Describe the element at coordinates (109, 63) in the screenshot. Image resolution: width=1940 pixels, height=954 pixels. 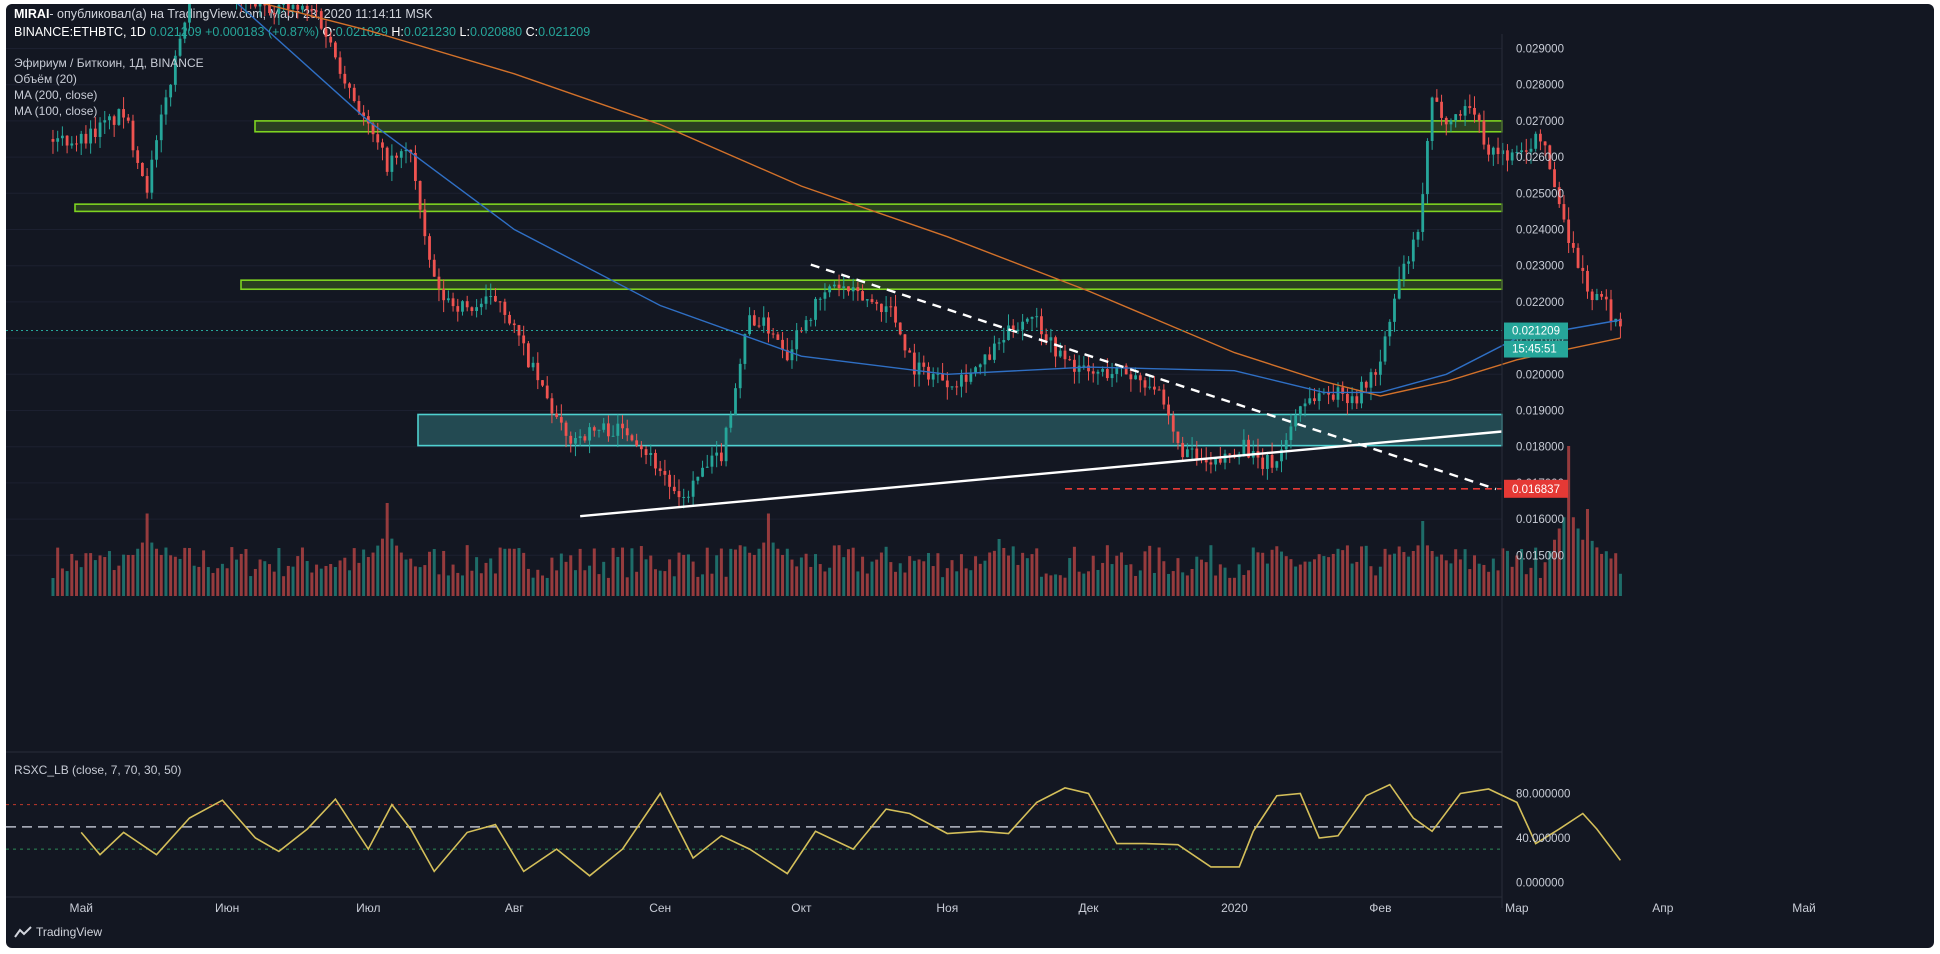
I see `legend-title: Эфириум / Биткоин, 1Д, BINANCE` at that location.